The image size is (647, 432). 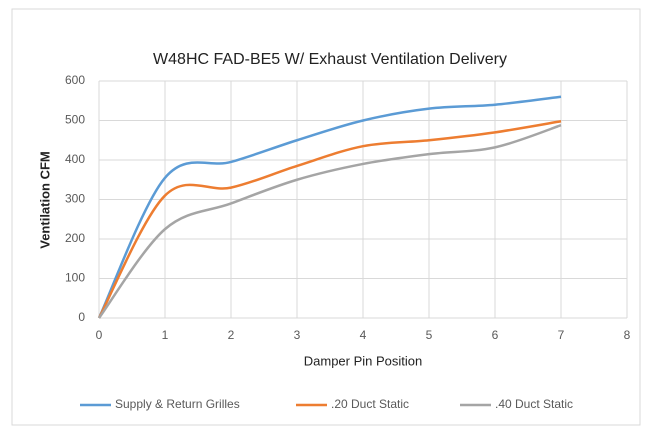 I want to click on x-tick-label: 8, so click(x=627, y=335).